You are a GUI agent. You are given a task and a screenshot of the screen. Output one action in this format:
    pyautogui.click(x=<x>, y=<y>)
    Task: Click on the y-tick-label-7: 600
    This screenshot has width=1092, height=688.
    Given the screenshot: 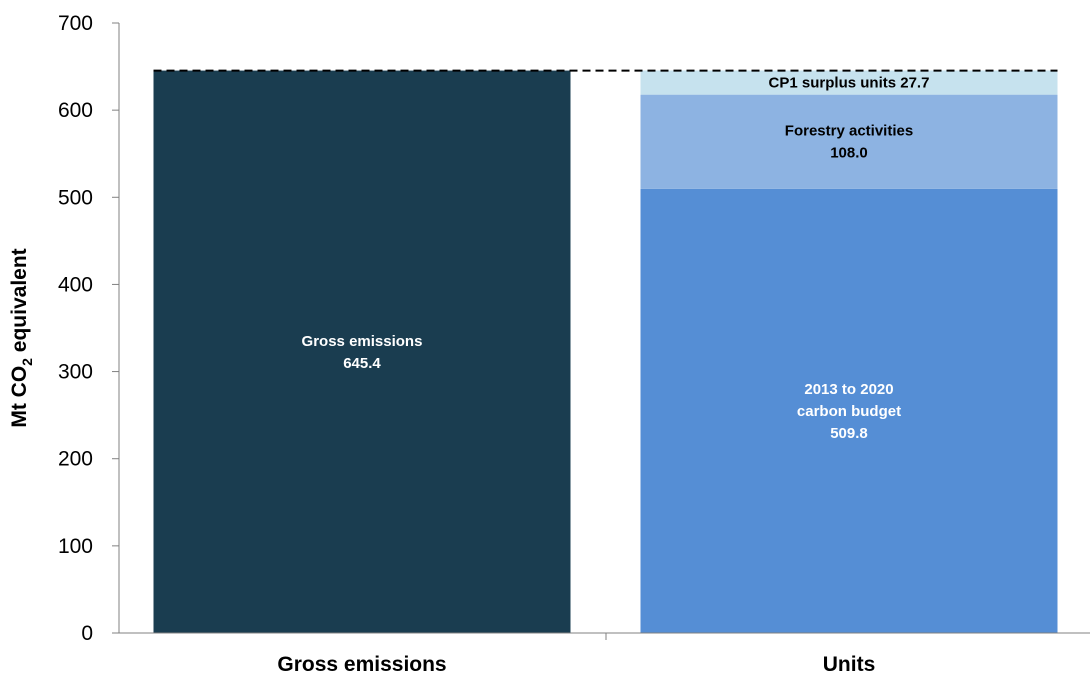 What is the action you would take?
    pyautogui.click(x=75, y=110)
    